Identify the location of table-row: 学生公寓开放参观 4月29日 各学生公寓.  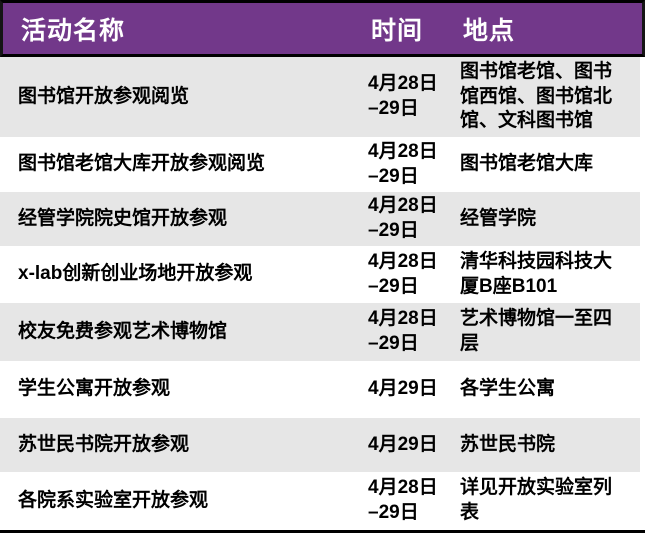
(320, 389).